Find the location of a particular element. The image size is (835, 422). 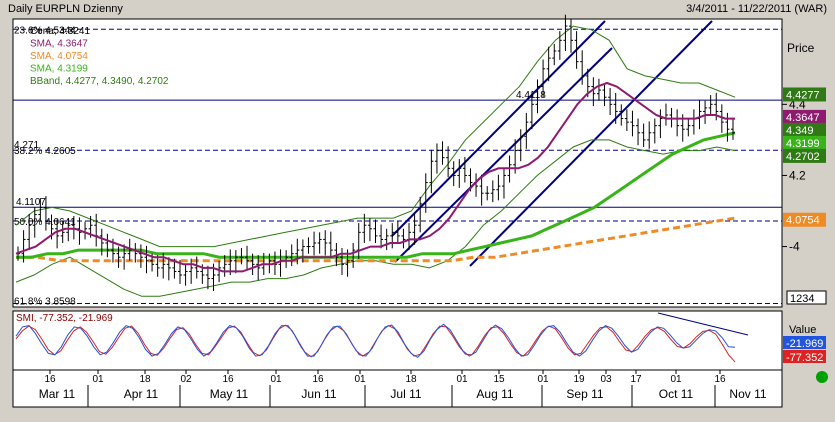

x-month-label: Jun 11 is located at coordinates (318, 394).